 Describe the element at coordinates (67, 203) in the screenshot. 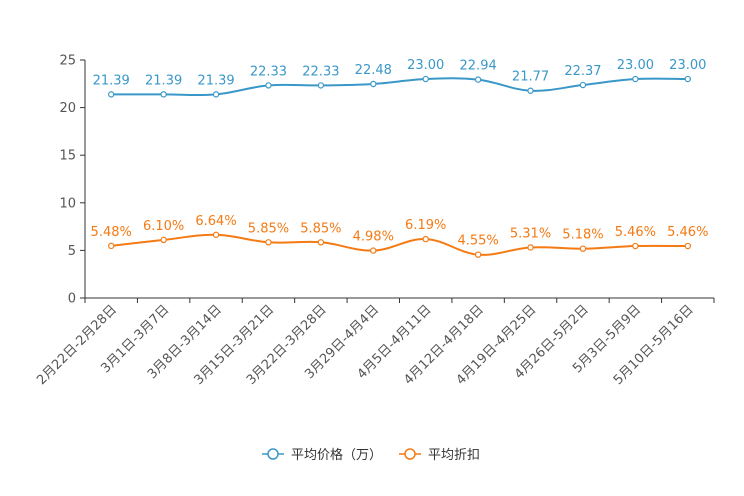

I see `y-tick-label: 10` at that location.